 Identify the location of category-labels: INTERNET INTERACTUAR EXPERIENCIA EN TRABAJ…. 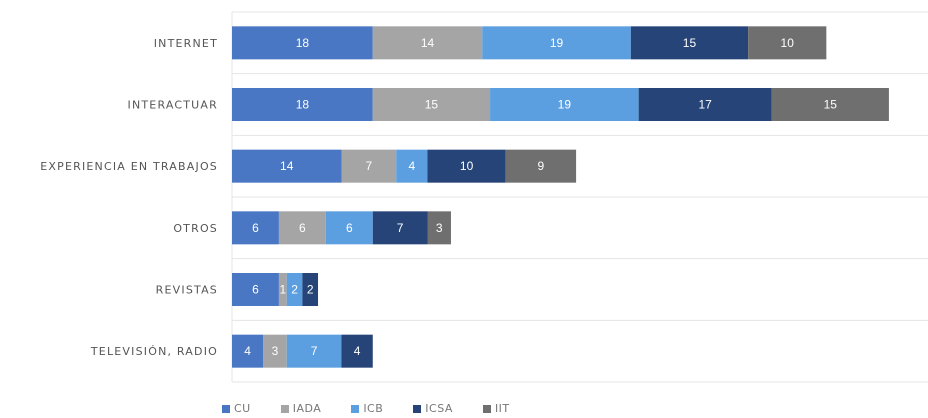
(129, 197).